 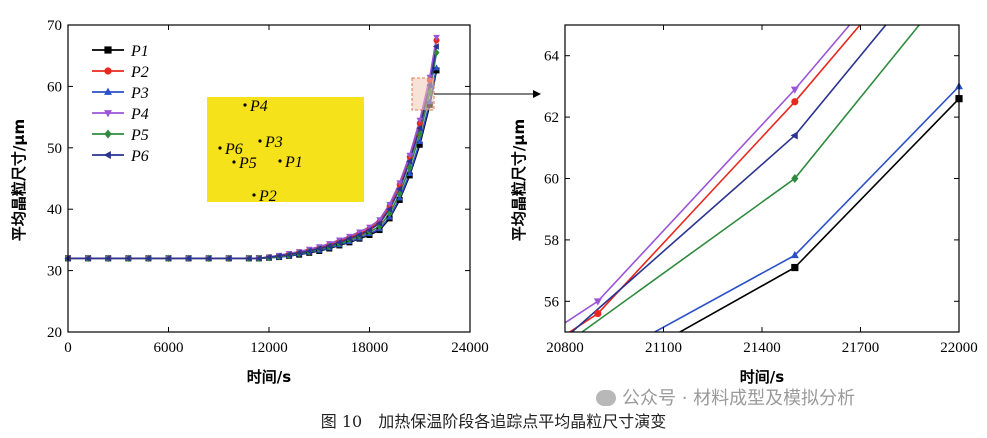 What do you see at coordinates (273, 142) in the screenshot?
I see `tracking-point-label-p3: P3` at bounding box center [273, 142].